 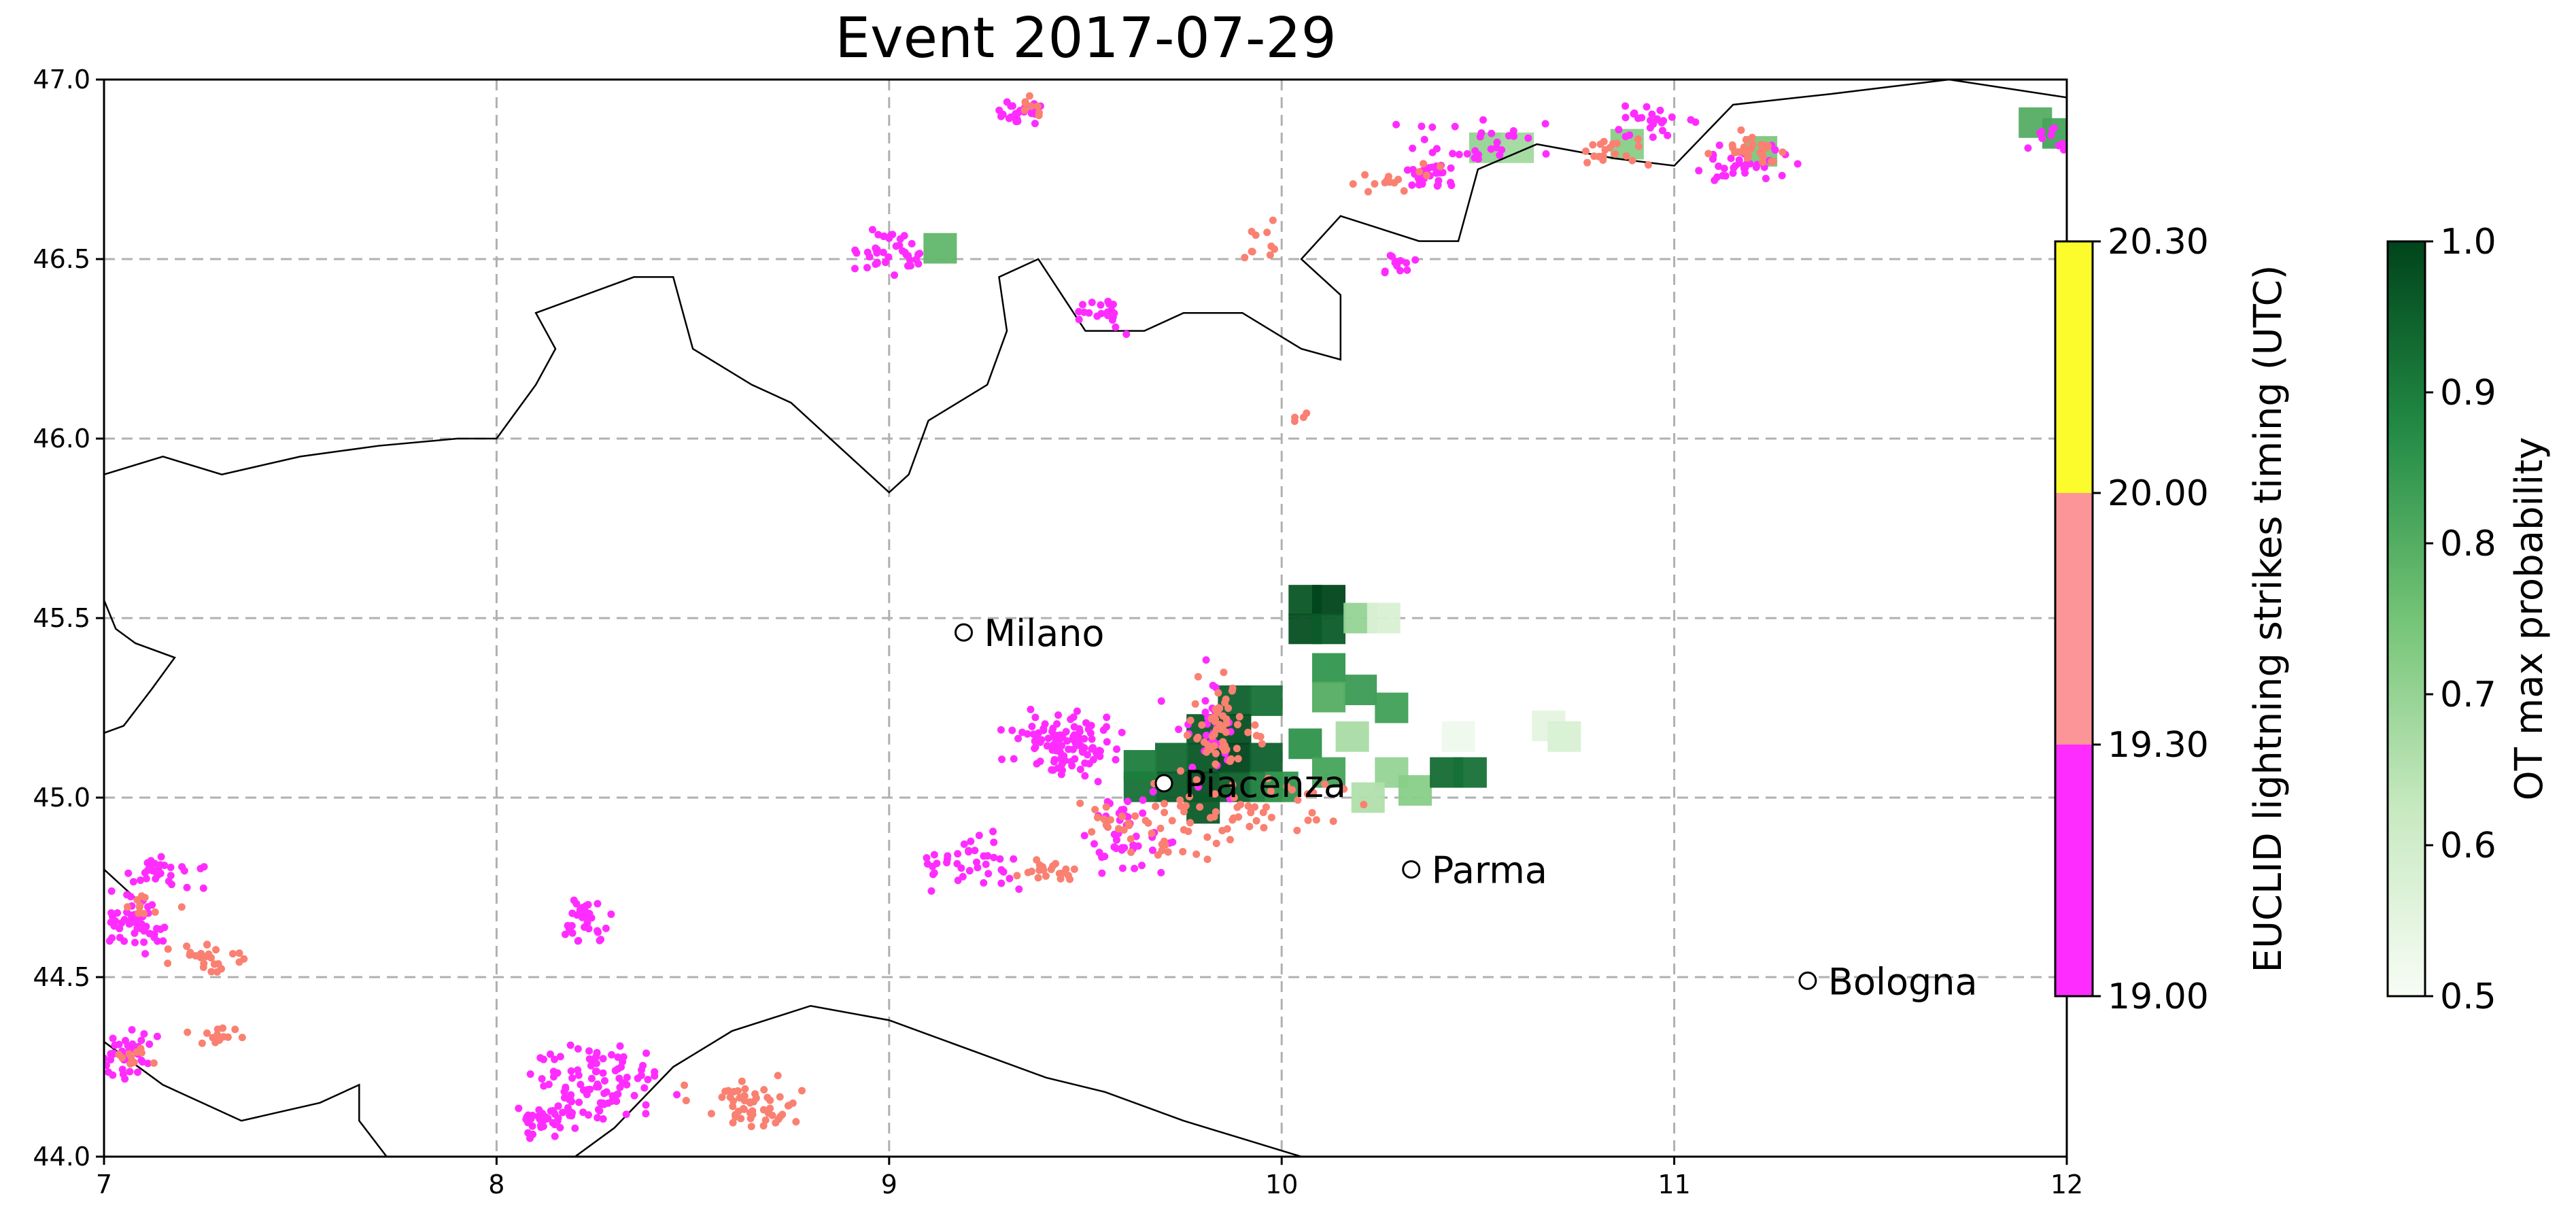 I want to click on y-tick-label: 44.5, so click(x=61, y=977).